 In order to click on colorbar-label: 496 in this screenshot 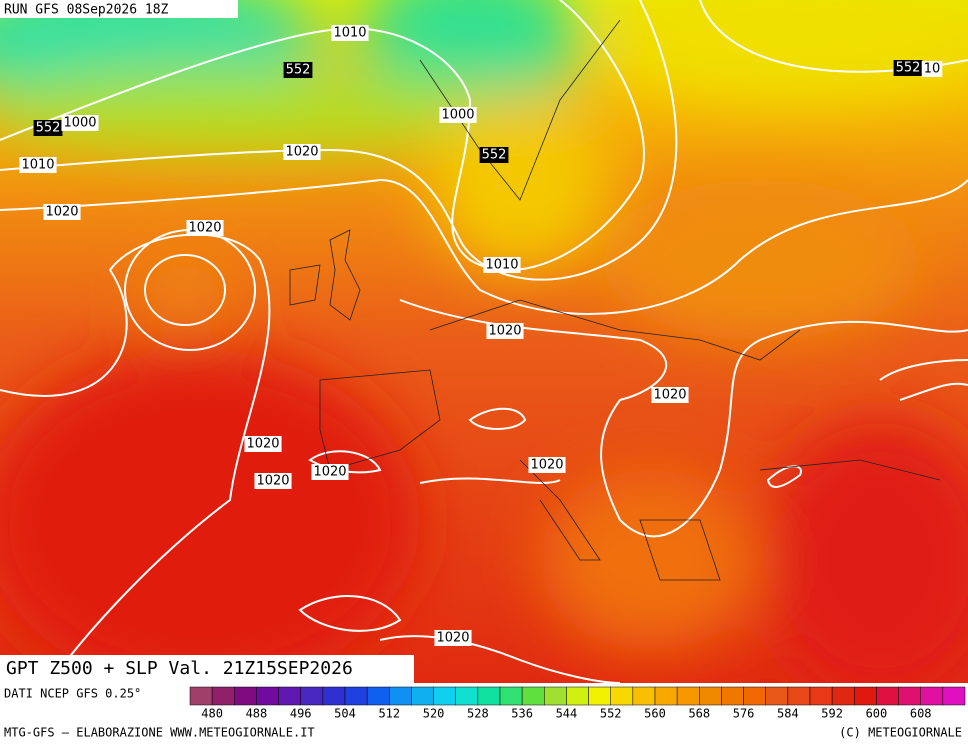, I will do `click(301, 714)`.